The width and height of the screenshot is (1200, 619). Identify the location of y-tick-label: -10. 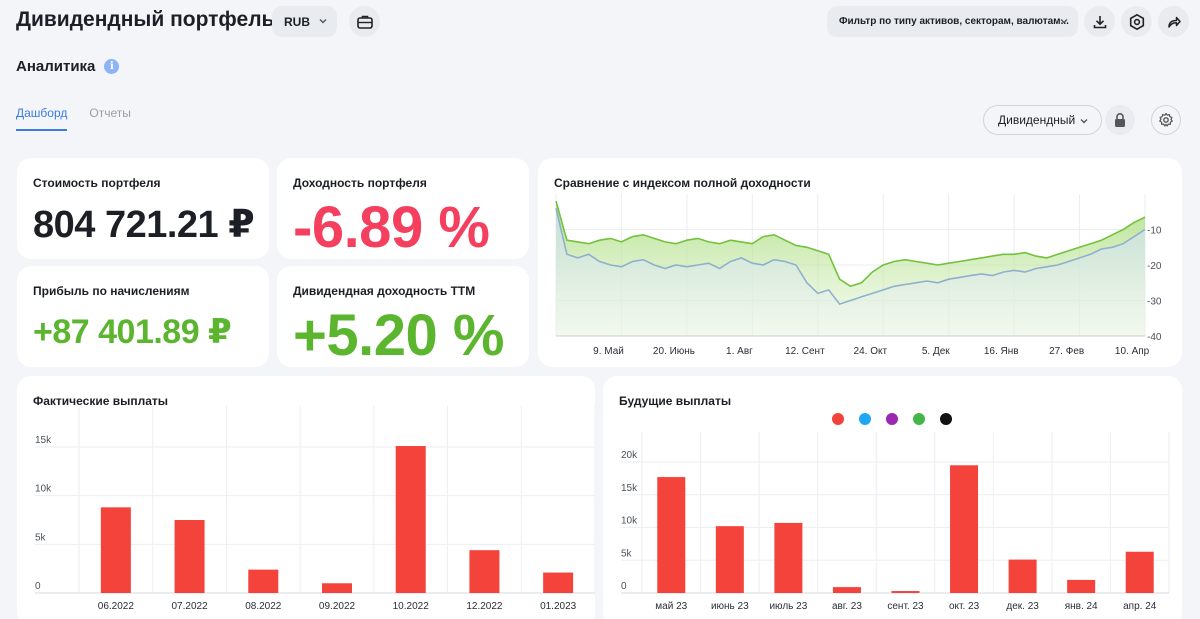
(1154, 231).